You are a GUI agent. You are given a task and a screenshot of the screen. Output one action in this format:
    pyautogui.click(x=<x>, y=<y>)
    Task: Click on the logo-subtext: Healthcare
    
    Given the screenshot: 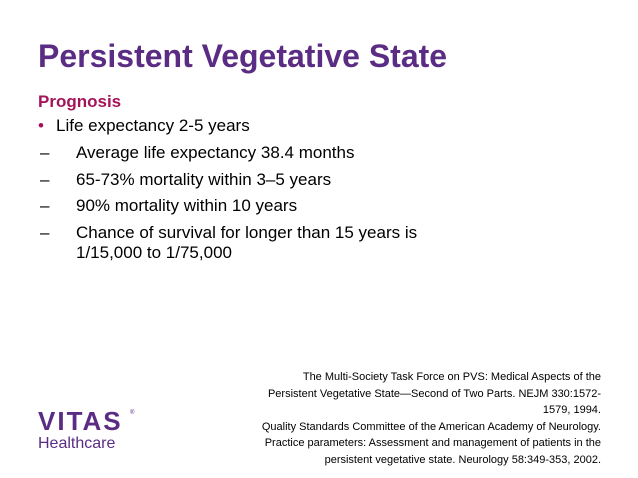 What is the action you would take?
    pyautogui.click(x=77, y=443)
    